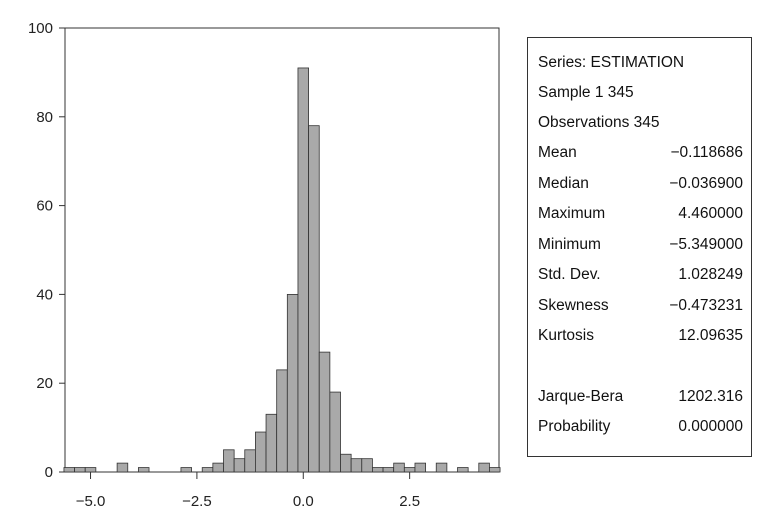  I want to click on stat-value: 4.460000, so click(710, 213).